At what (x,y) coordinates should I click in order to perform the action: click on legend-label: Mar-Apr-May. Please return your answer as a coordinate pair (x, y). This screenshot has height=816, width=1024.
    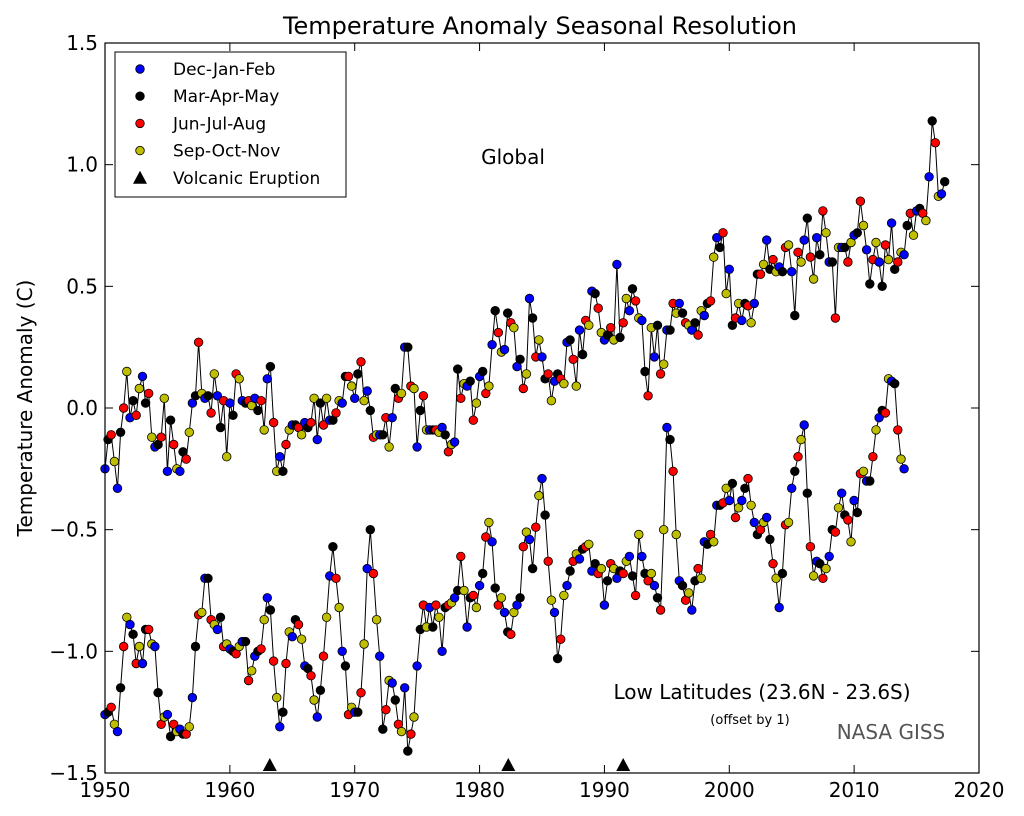
    Looking at the image, I should click on (226, 97).